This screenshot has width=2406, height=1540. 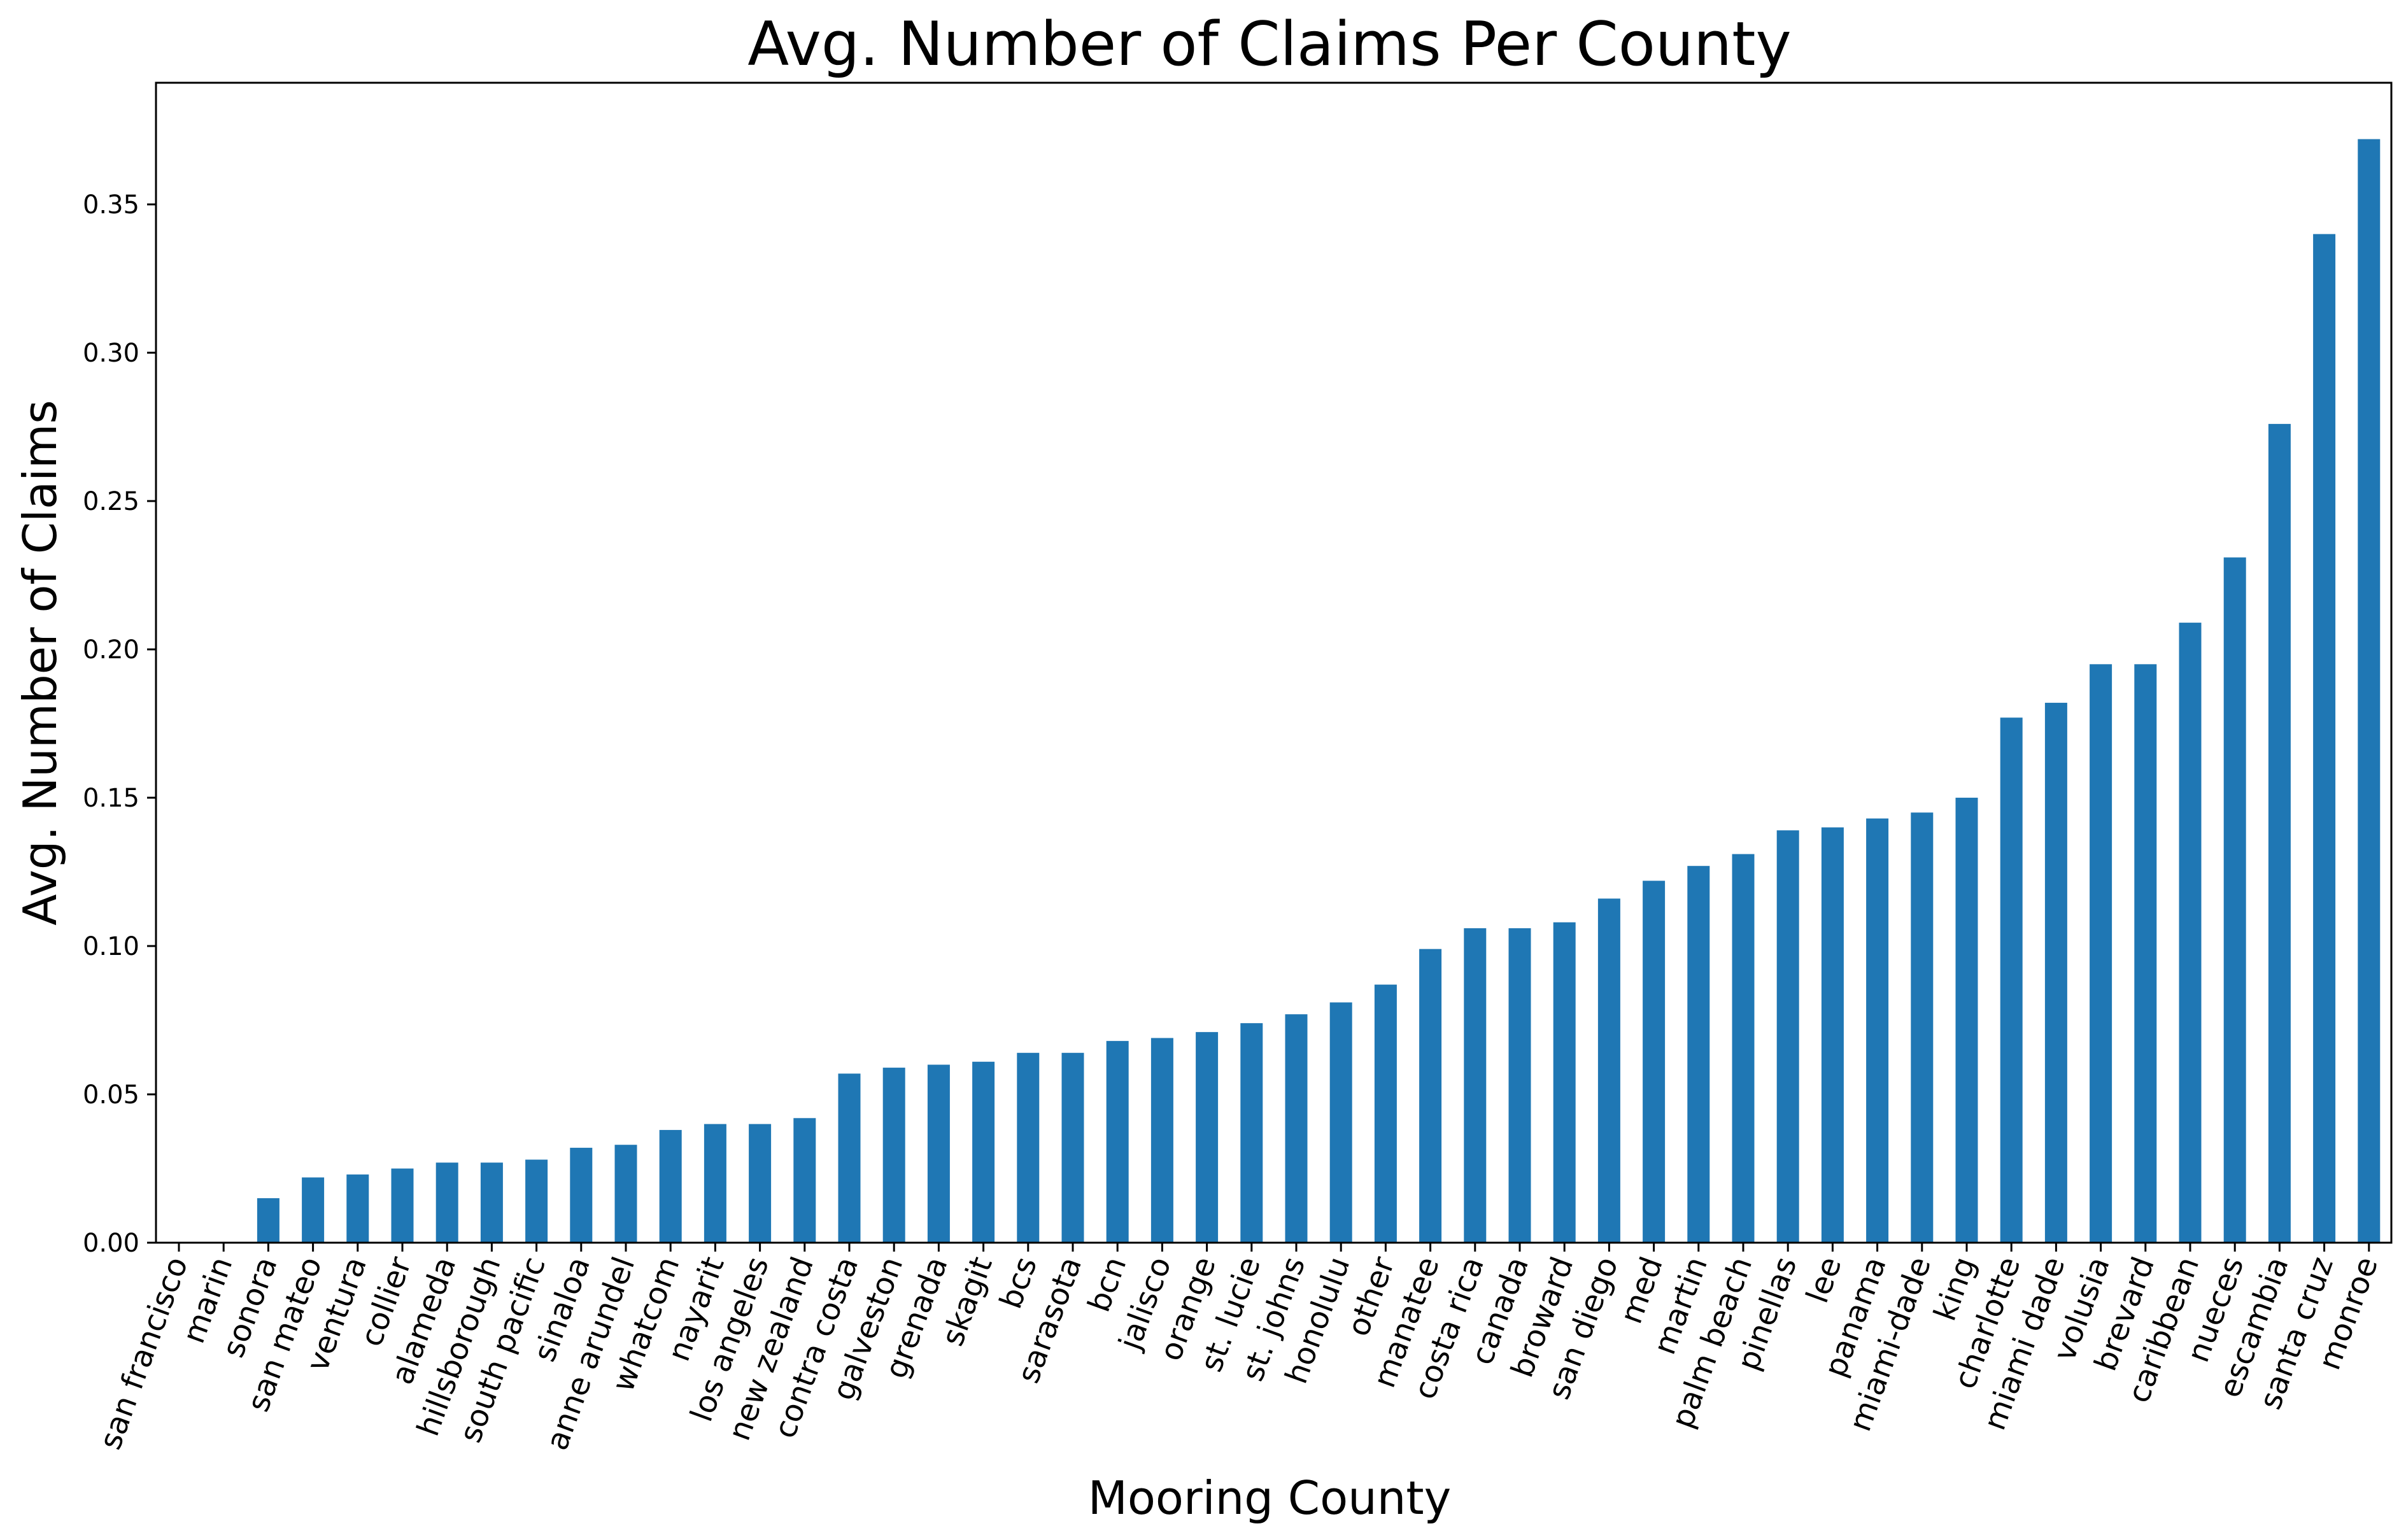 What do you see at coordinates (1161, 1140) in the screenshot?
I see `bar-jalisco` at bounding box center [1161, 1140].